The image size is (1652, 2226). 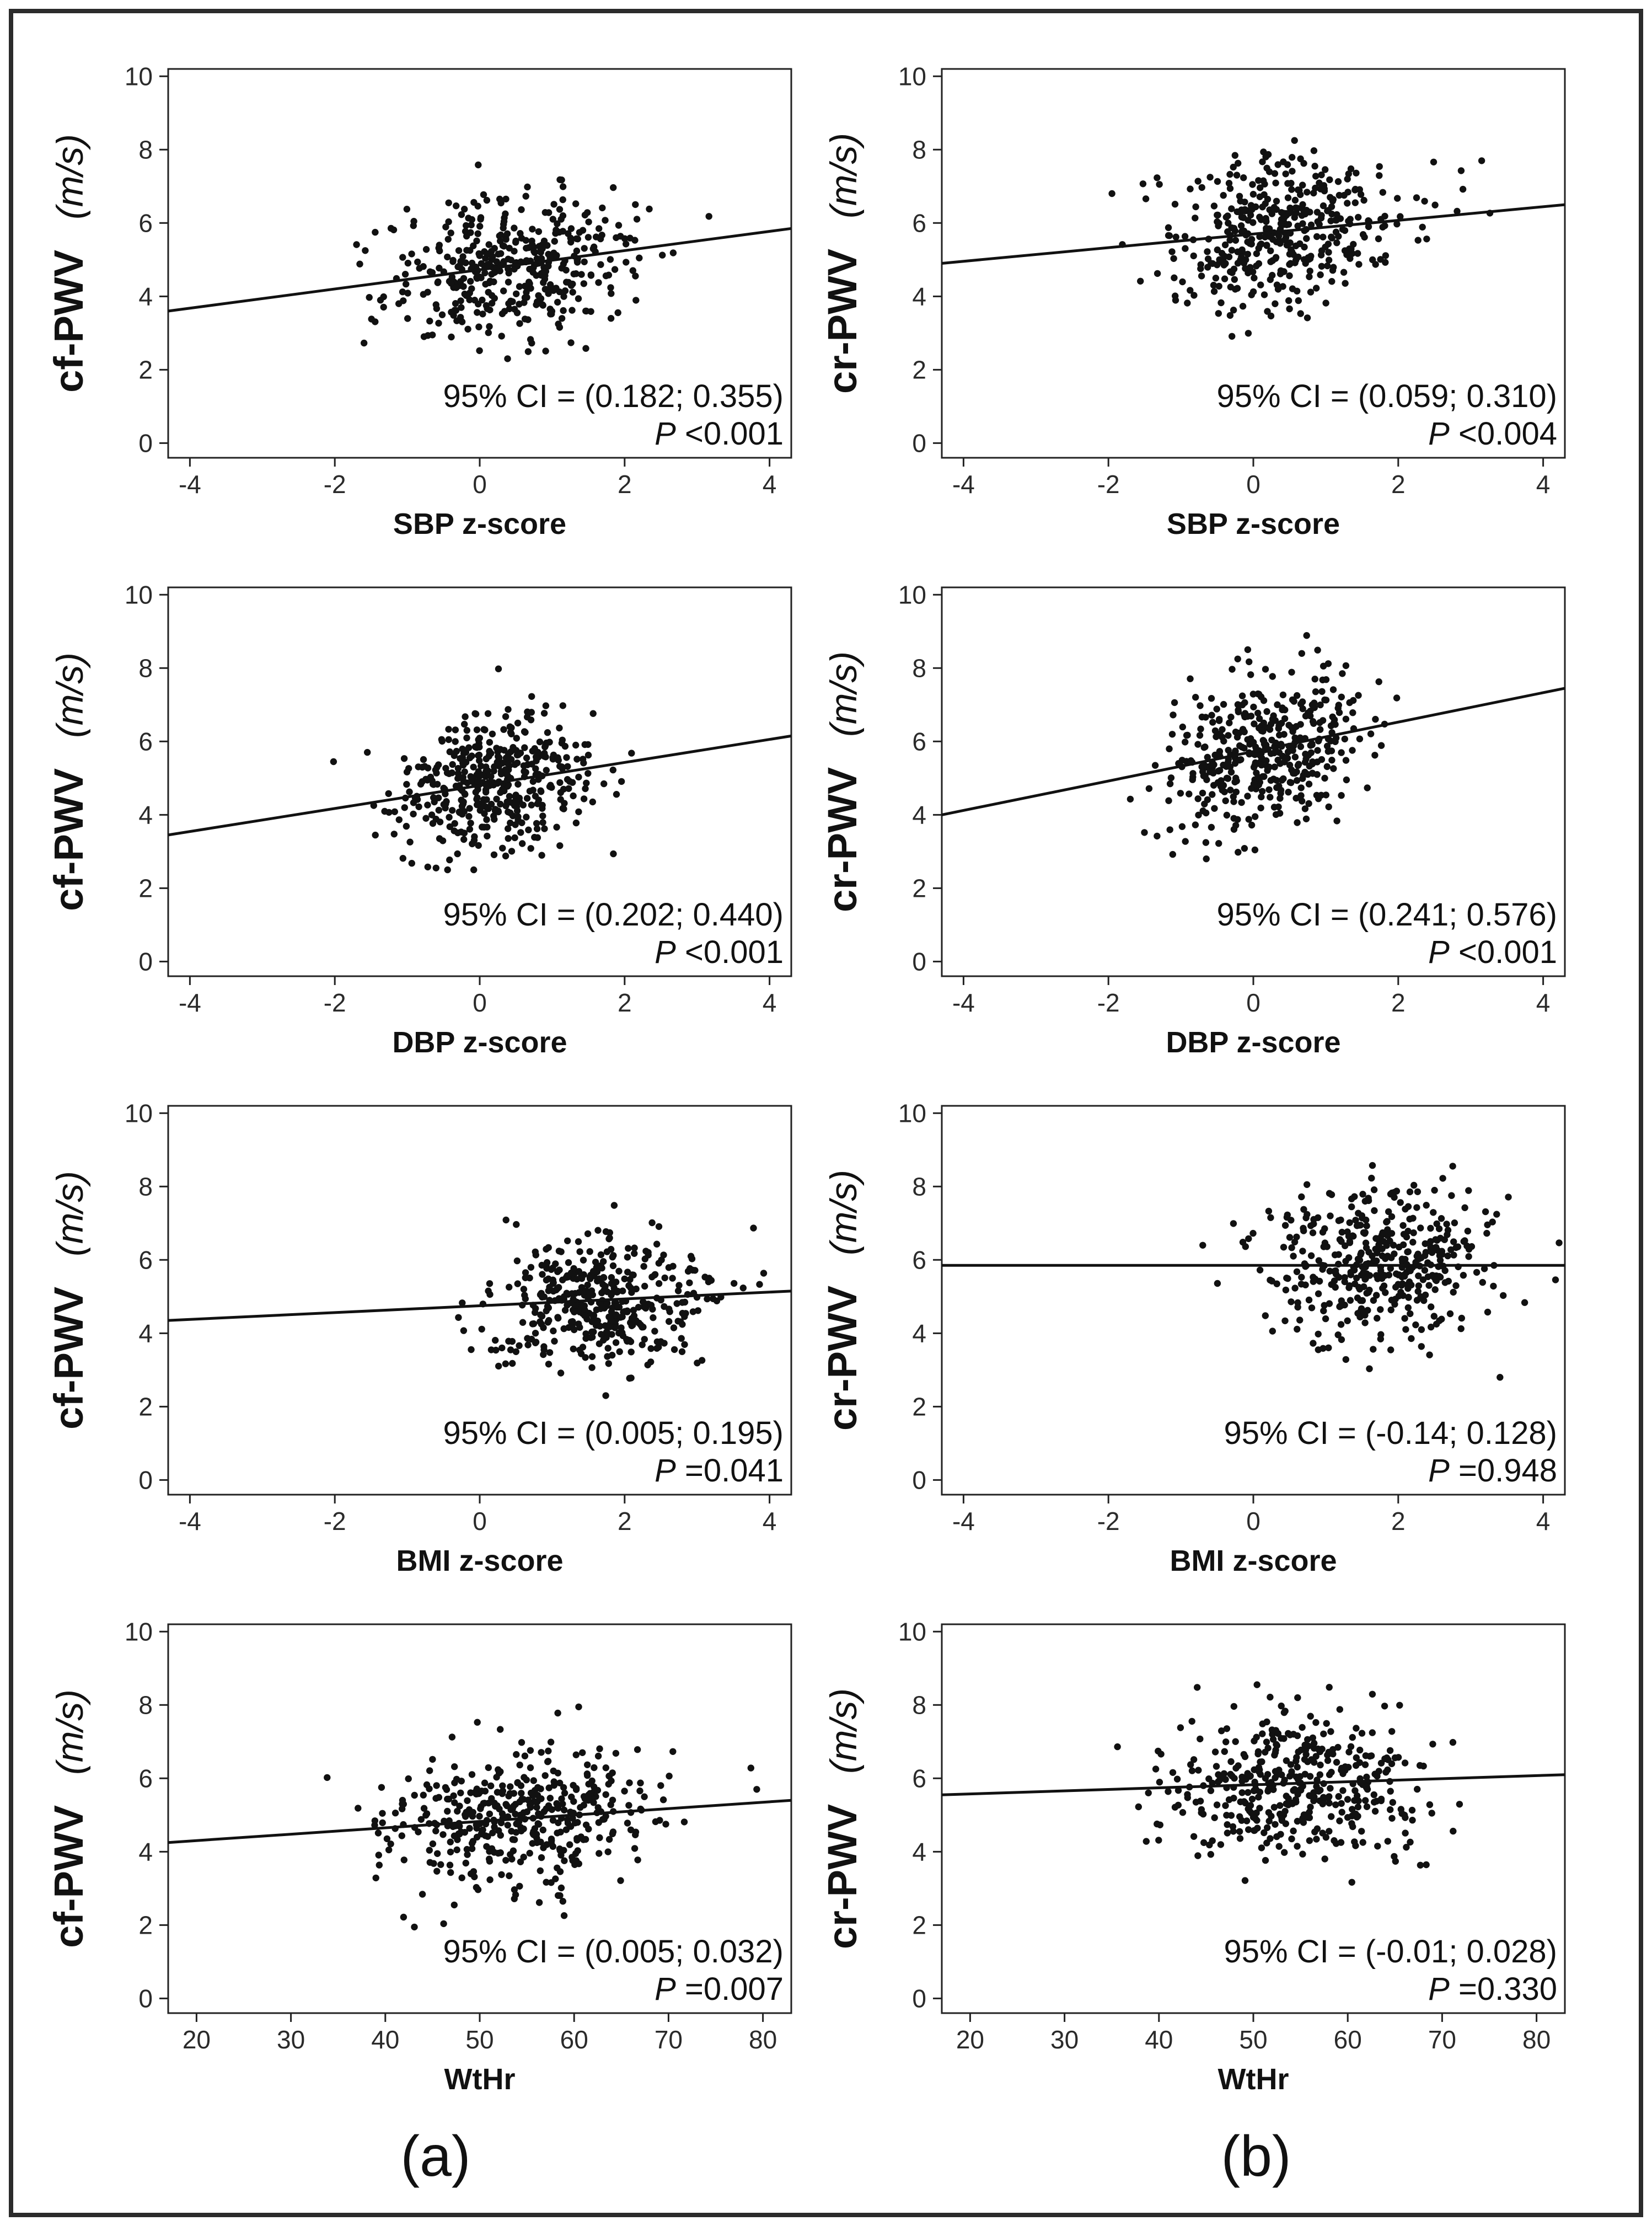 I want to click on p-value: =0.007, so click(x=730, y=1989).